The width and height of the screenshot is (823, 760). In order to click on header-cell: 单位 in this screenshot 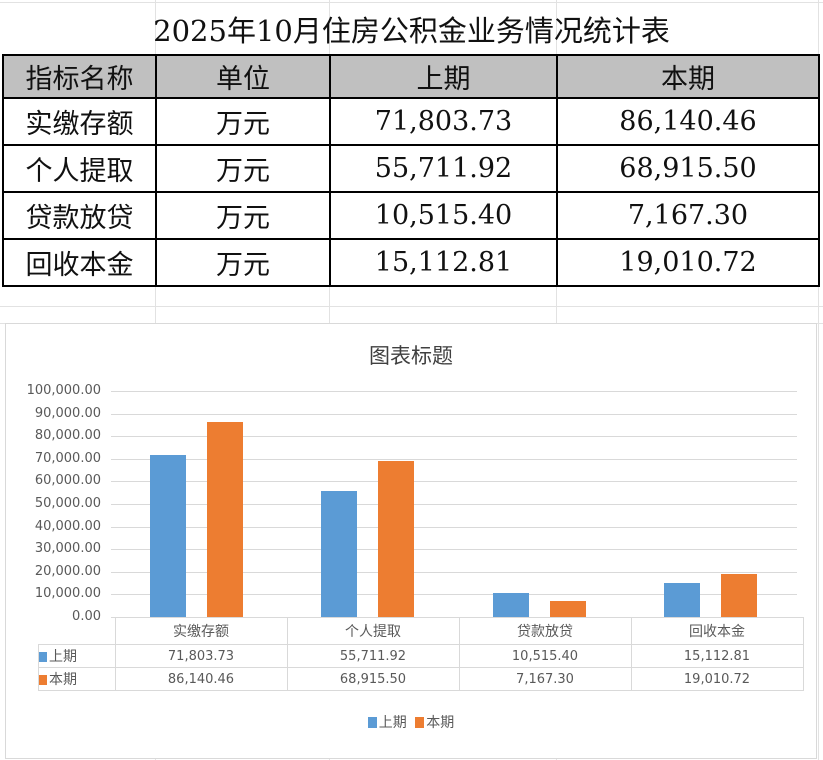, I will do `click(243, 76)`.